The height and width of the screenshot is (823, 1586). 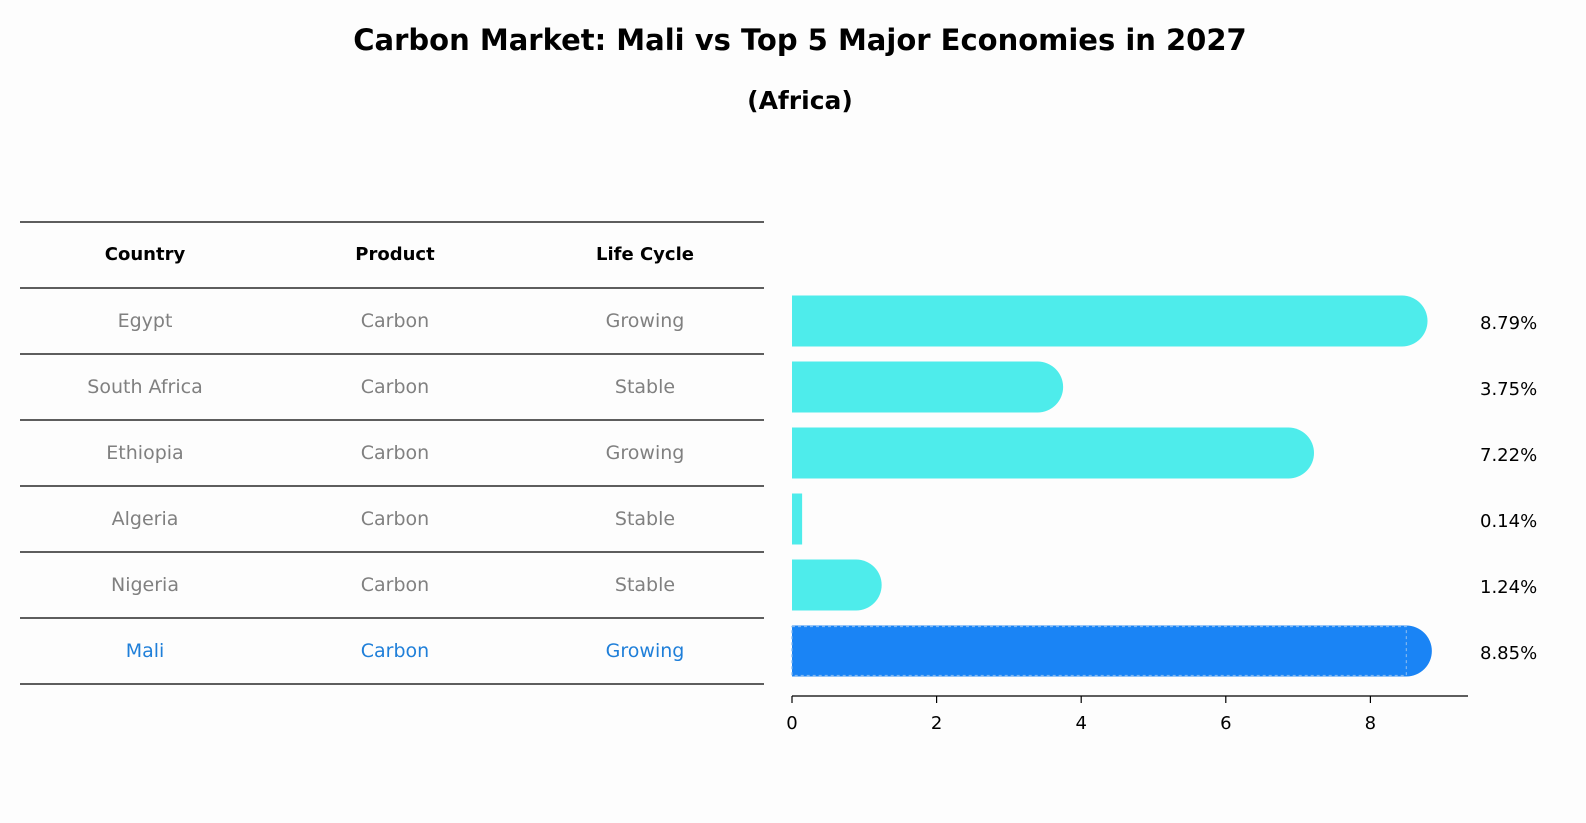 I want to click on bar-south-africa, so click(x=928, y=387).